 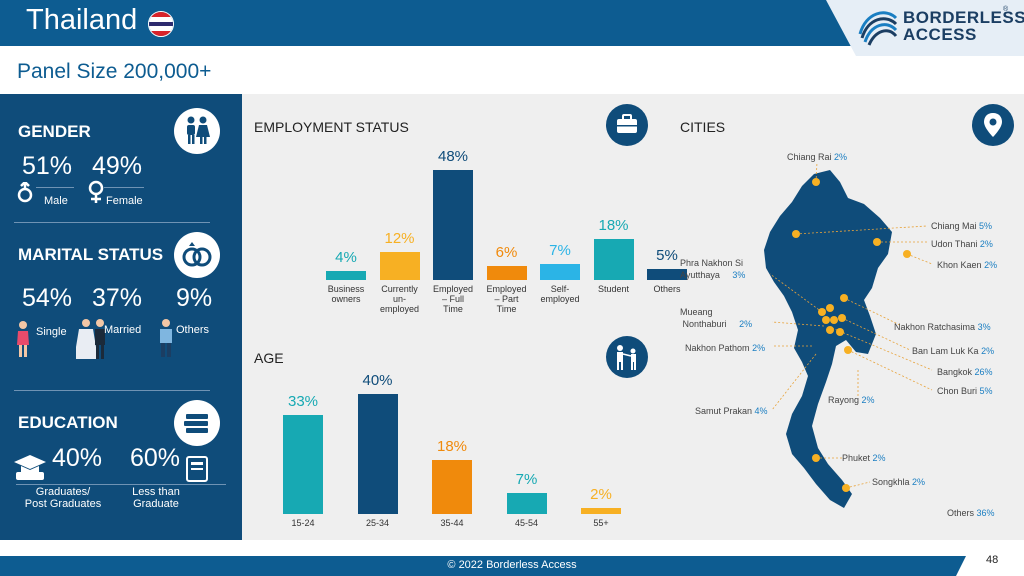 What do you see at coordinates (377, 523) in the screenshot?
I see `age-category-label: 25-34` at bounding box center [377, 523].